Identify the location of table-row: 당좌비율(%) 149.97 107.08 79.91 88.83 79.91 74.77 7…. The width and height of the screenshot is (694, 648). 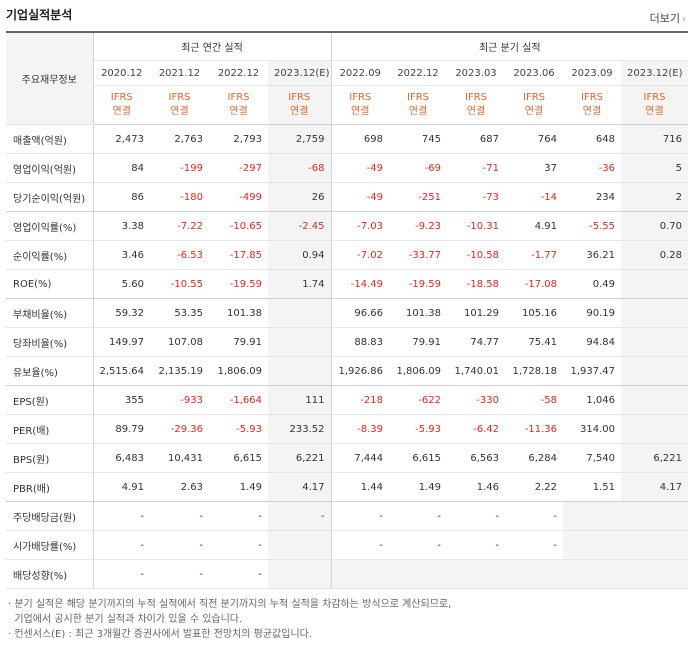
(347, 342).